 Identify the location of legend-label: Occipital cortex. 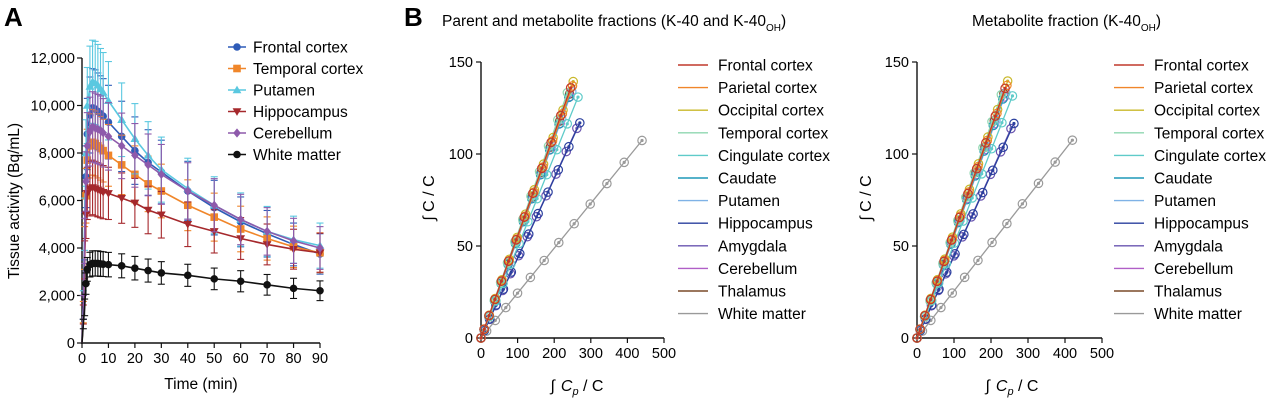
(771, 111).